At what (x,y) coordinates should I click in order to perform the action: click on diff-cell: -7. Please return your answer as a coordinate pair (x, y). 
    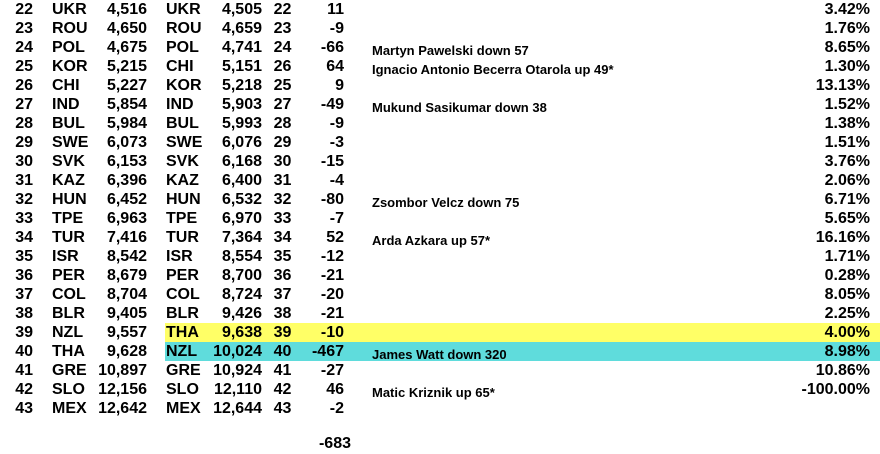
    Looking at the image, I should click on (336, 218).